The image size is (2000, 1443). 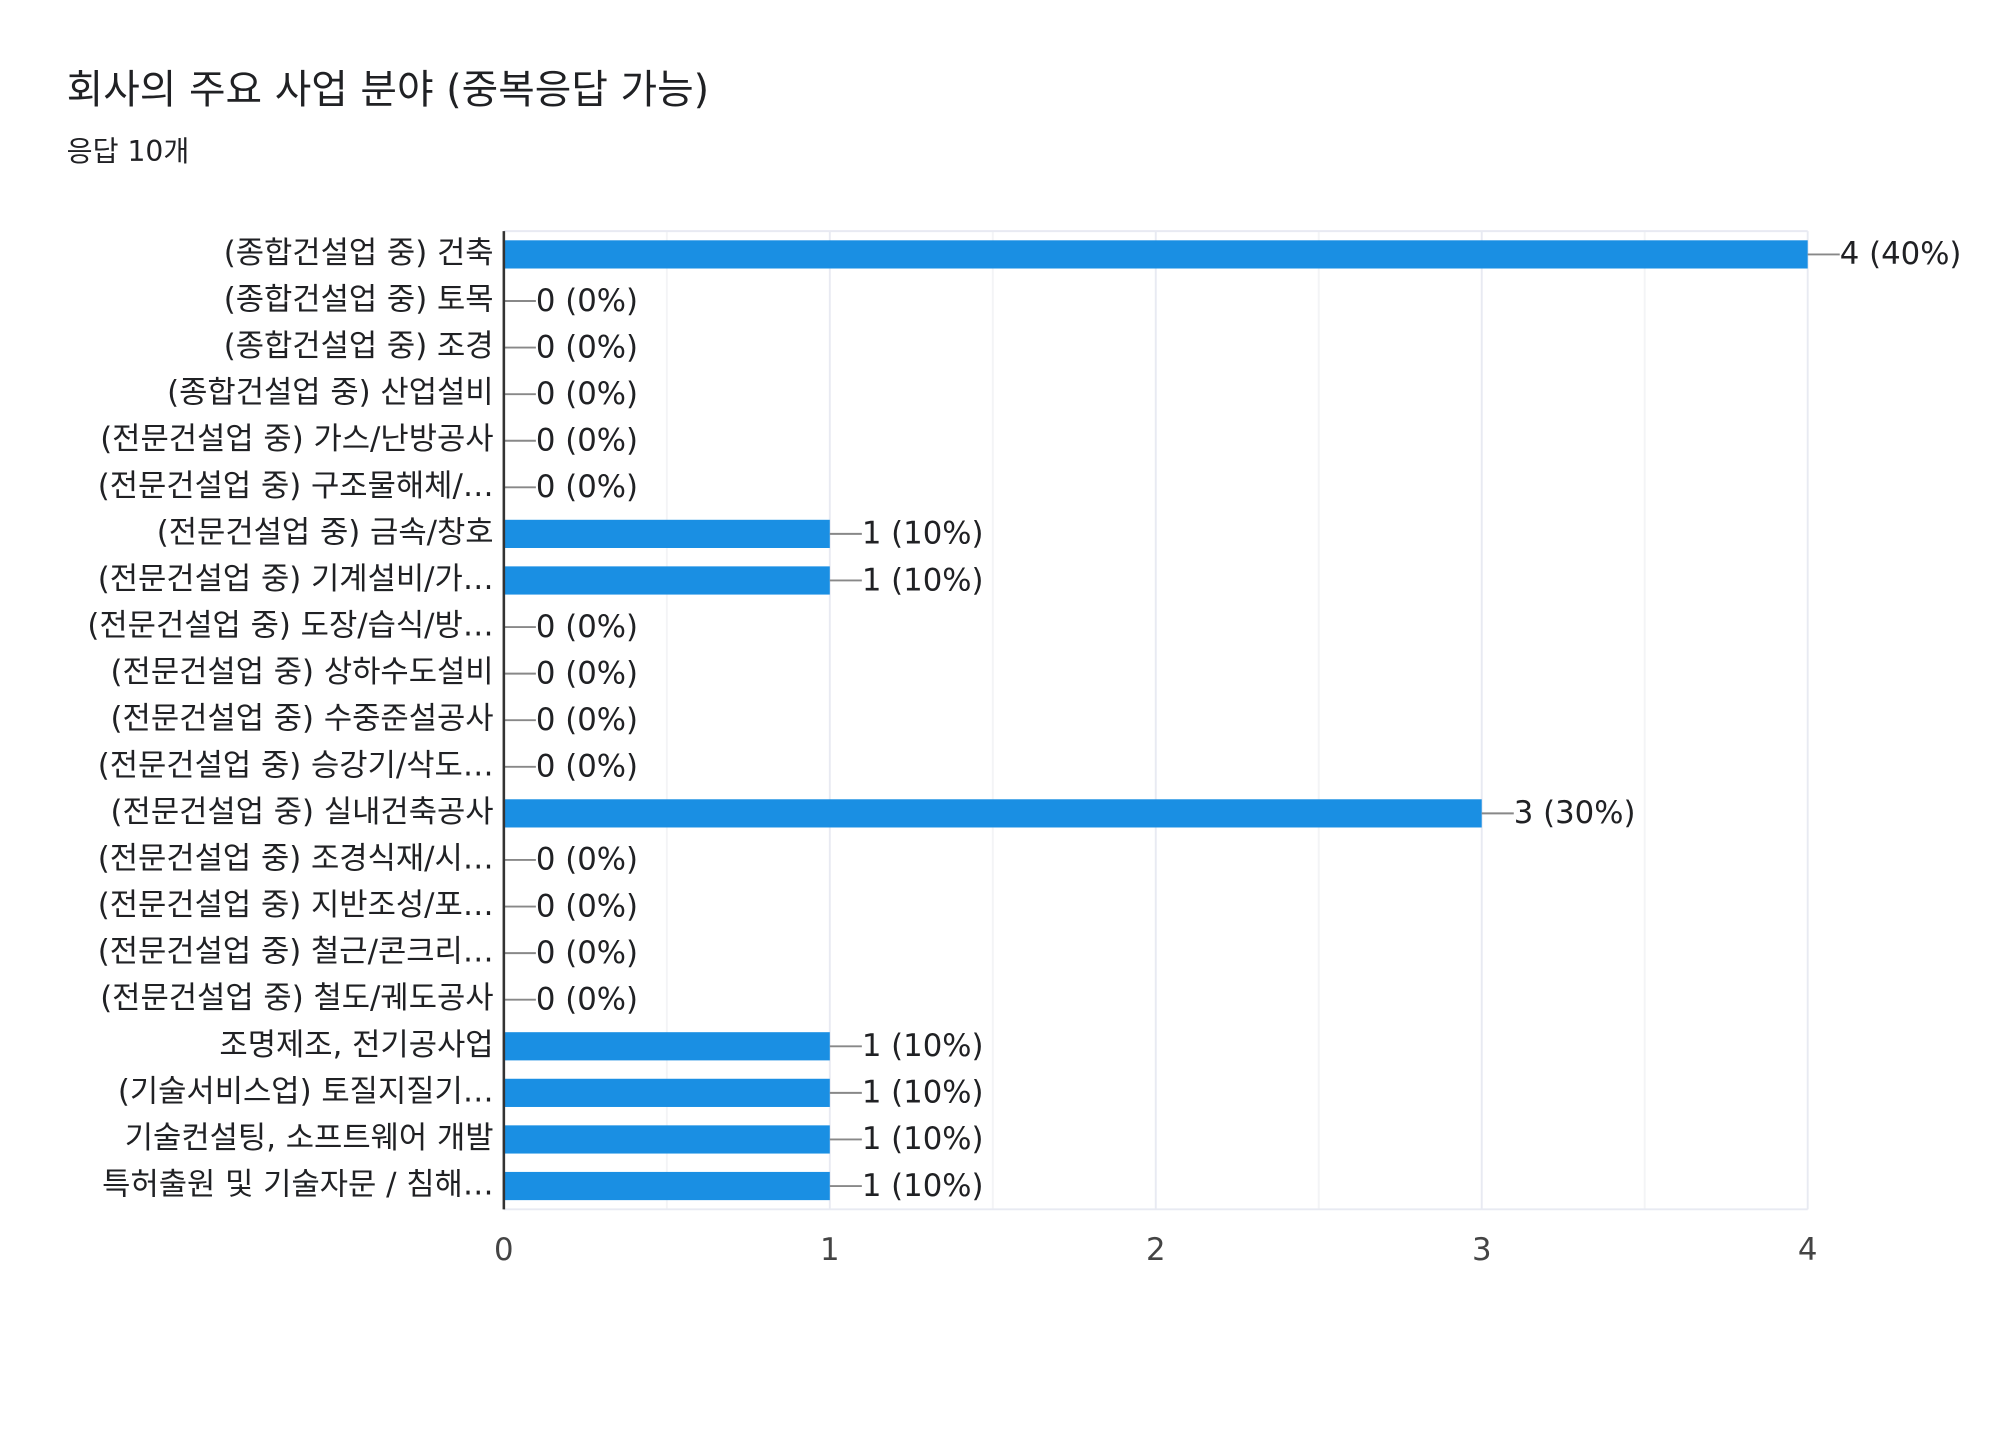 I want to click on y-tick-label: (전문건설업 중) 금속/창호, so click(x=325, y=532).